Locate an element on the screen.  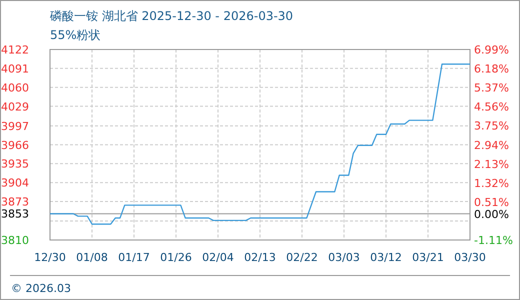
x-tick-label: 02/22 is located at coordinates (302, 257).